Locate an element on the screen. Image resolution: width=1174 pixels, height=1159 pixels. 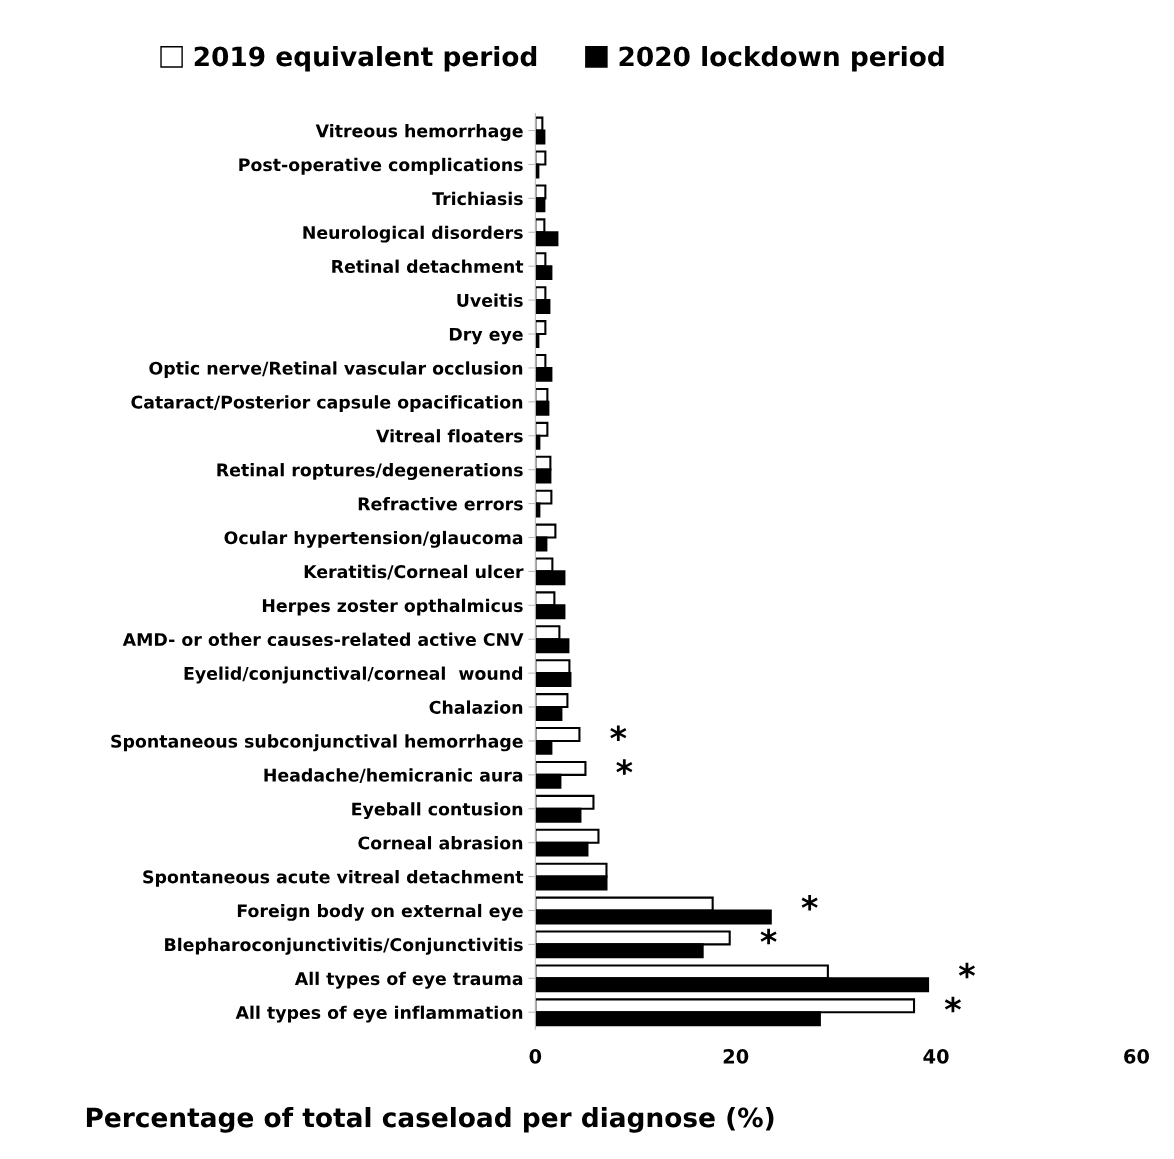
legend-label: 2019 equivalent period is located at coordinates (365, 58).